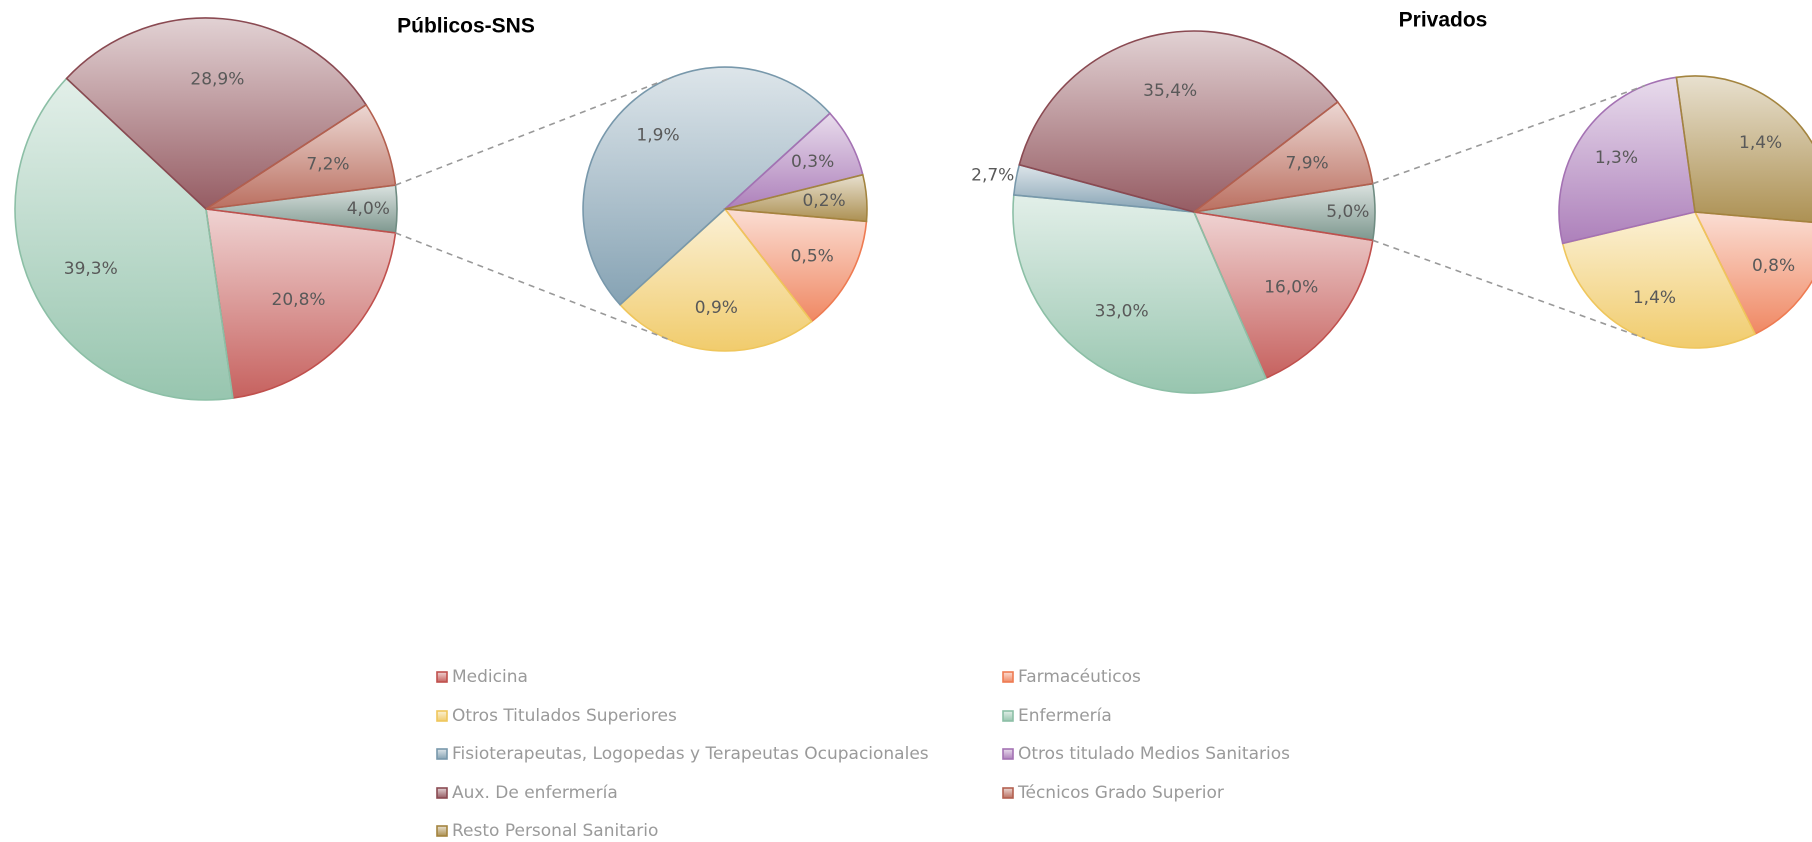 The image size is (1812, 842). Describe the element at coordinates (535, 793) in the screenshot. I see `legend-label: Aux. De enfermería` at that location.